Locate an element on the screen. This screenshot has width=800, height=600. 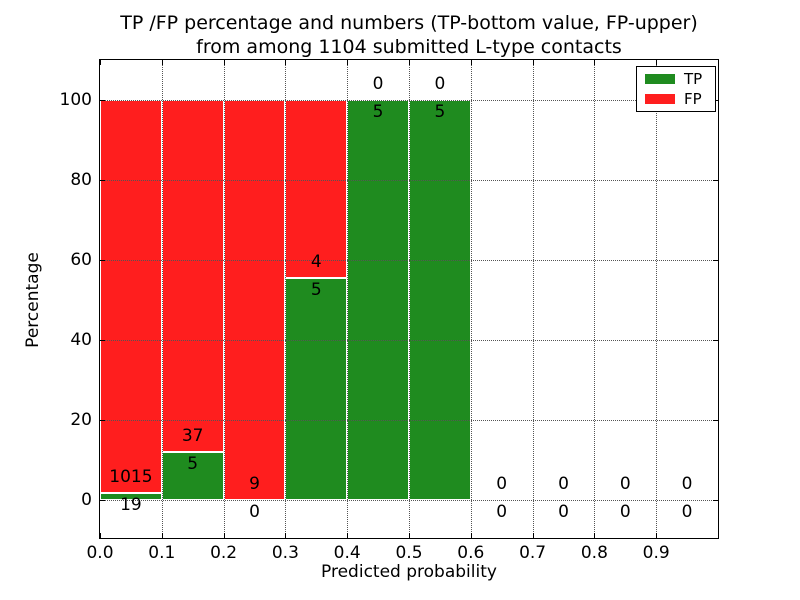
x-tick-label: 0.6 is located at coordinates (471, 553).